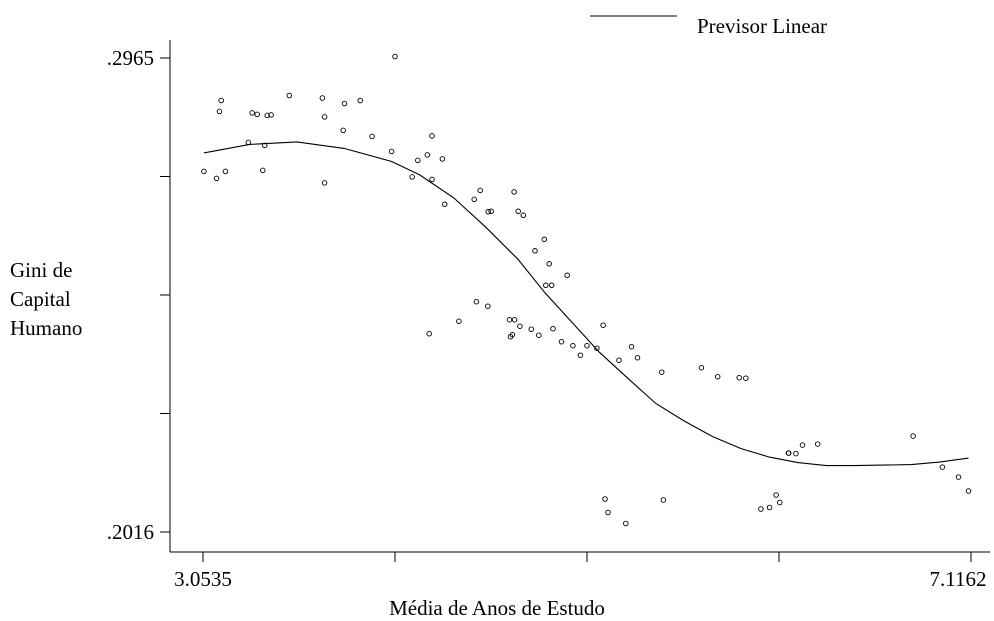  I want to click on x-axis-label: Média de Anos de Estudo, so click(497, 608).